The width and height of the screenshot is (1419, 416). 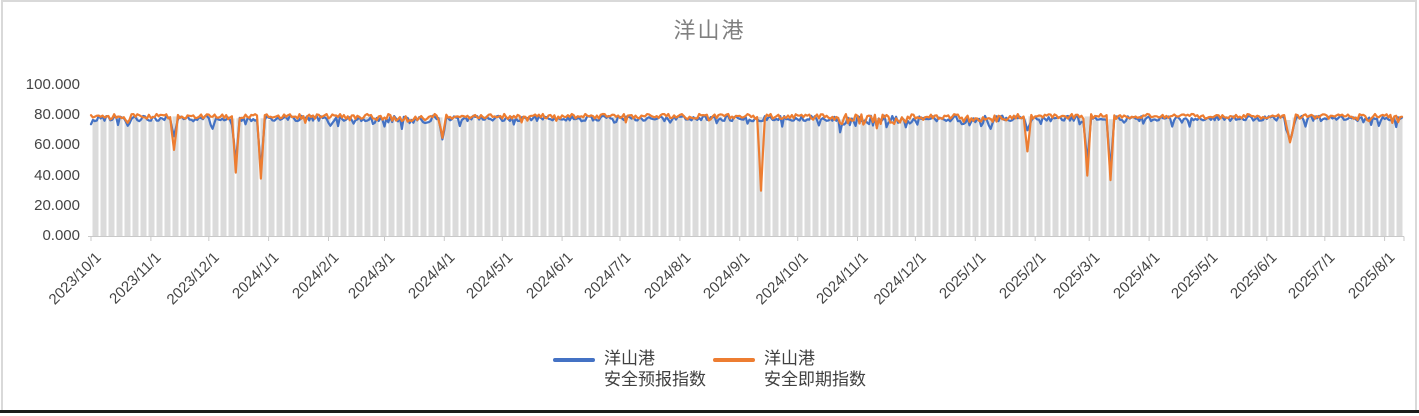 What do you see at coordinates (574, 360) in the screenshot?
I see `legend-line-swatch-blue` at bounding box center [574, 360].